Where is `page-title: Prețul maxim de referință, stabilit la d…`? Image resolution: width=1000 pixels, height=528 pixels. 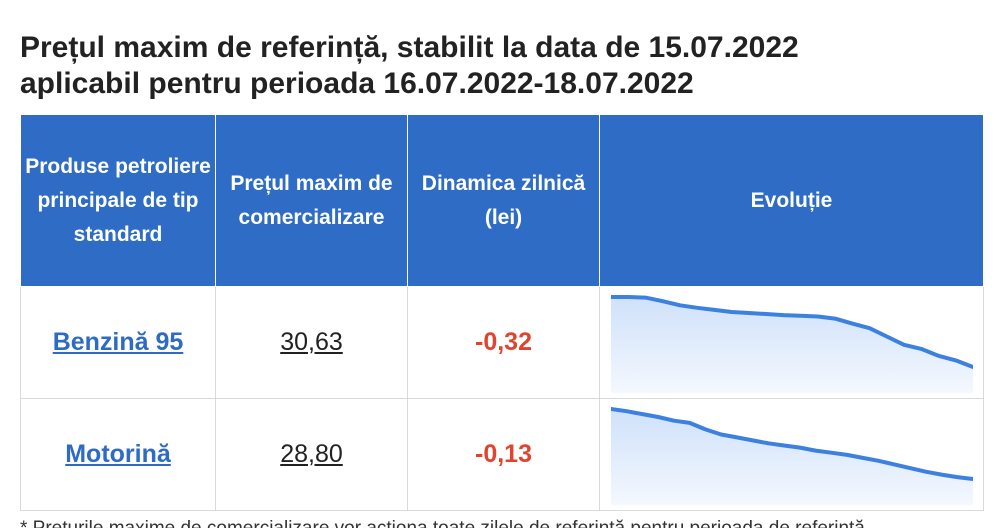
page-title: Prețul maxim de referință, stabilit la d… is located at coordinates (500, 66).